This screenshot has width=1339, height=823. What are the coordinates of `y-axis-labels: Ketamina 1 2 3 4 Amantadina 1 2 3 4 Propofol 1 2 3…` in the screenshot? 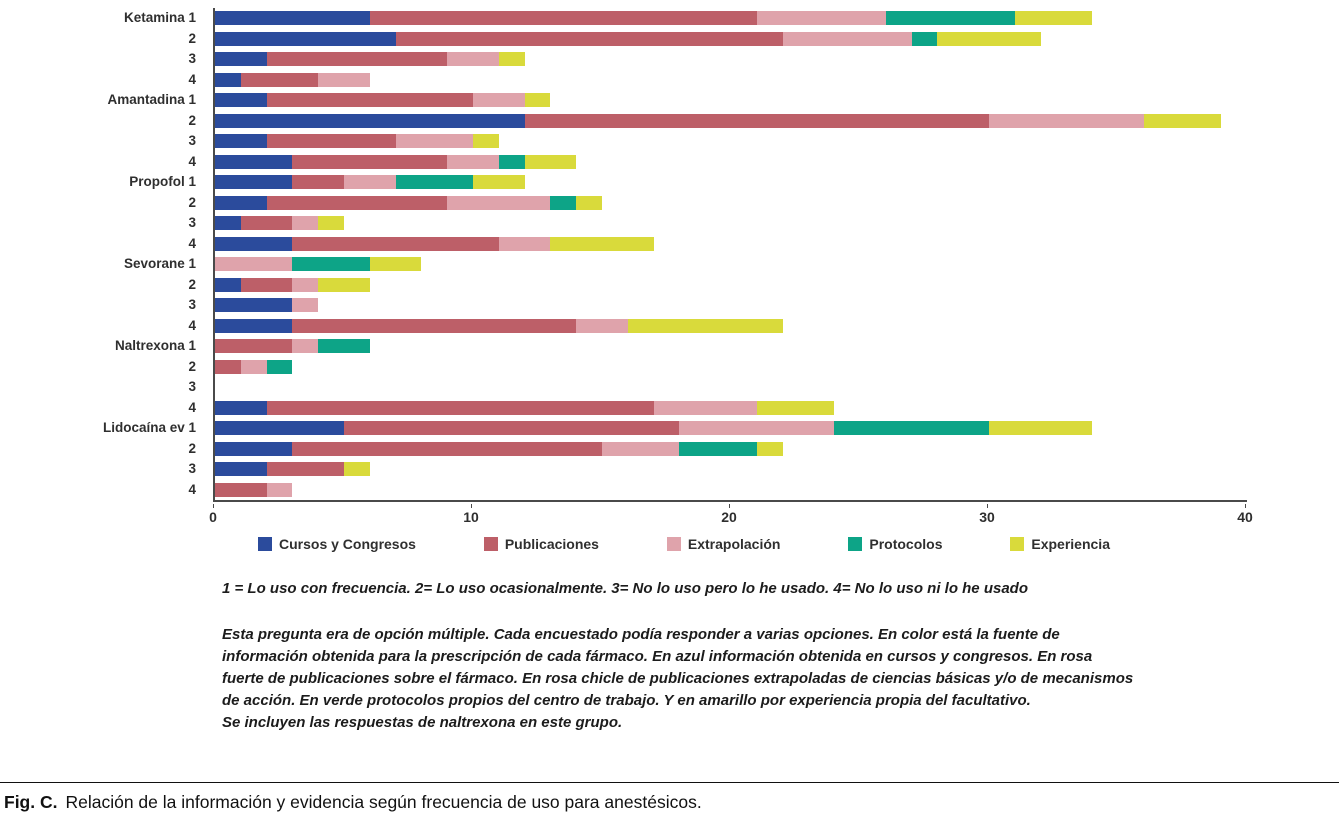 It's located at (102, 254).